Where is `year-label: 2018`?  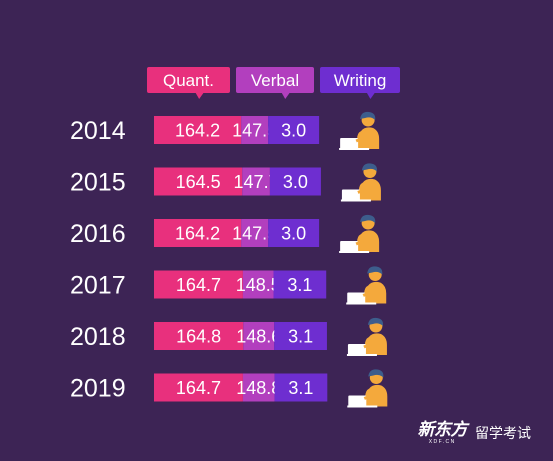 year-label: 2018 is located at coordinates (98, 337).